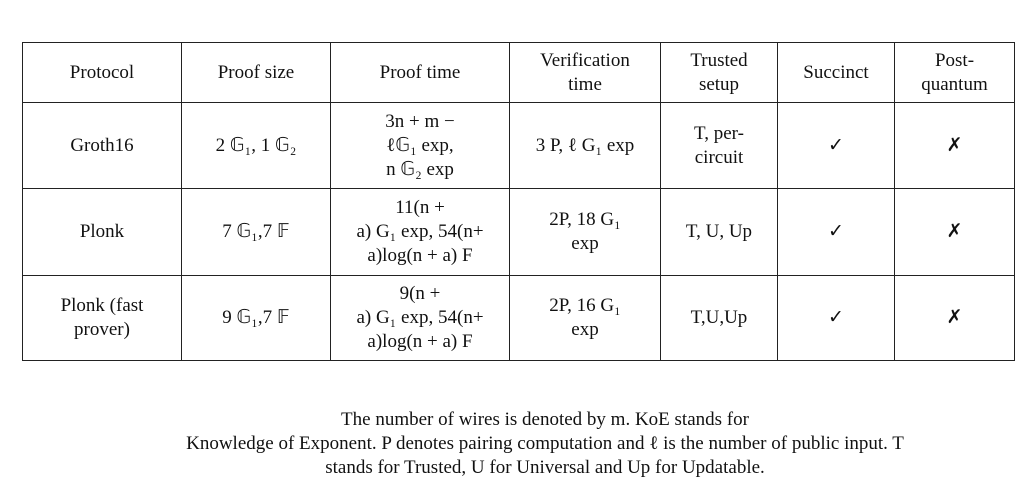 The image size is (1024, 502). I want to click on table-cell: 2 𝔾₁, 1 𝔾₂, so click(256, 145).